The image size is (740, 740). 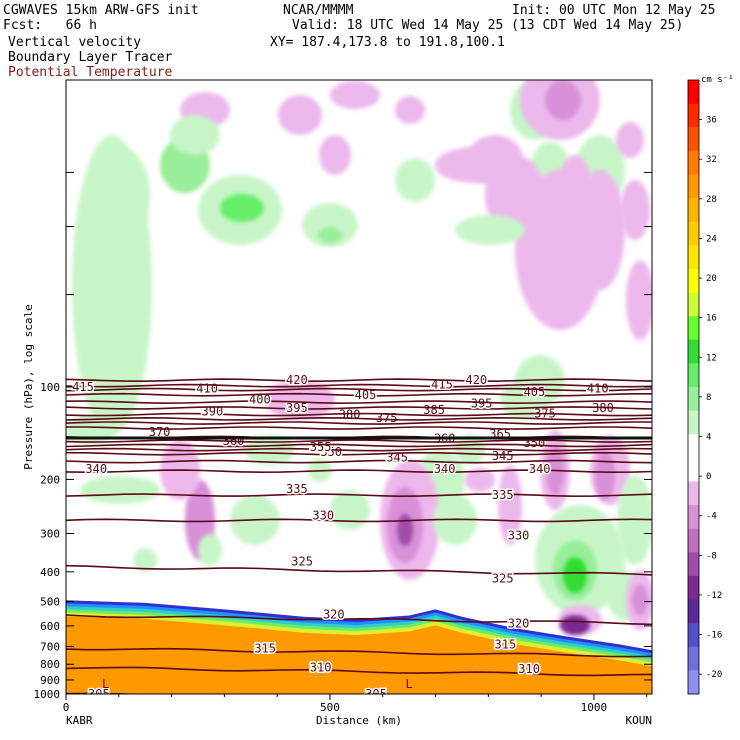 I want to click on colorbar-tick-label: 28, so click(x=711, y=200).